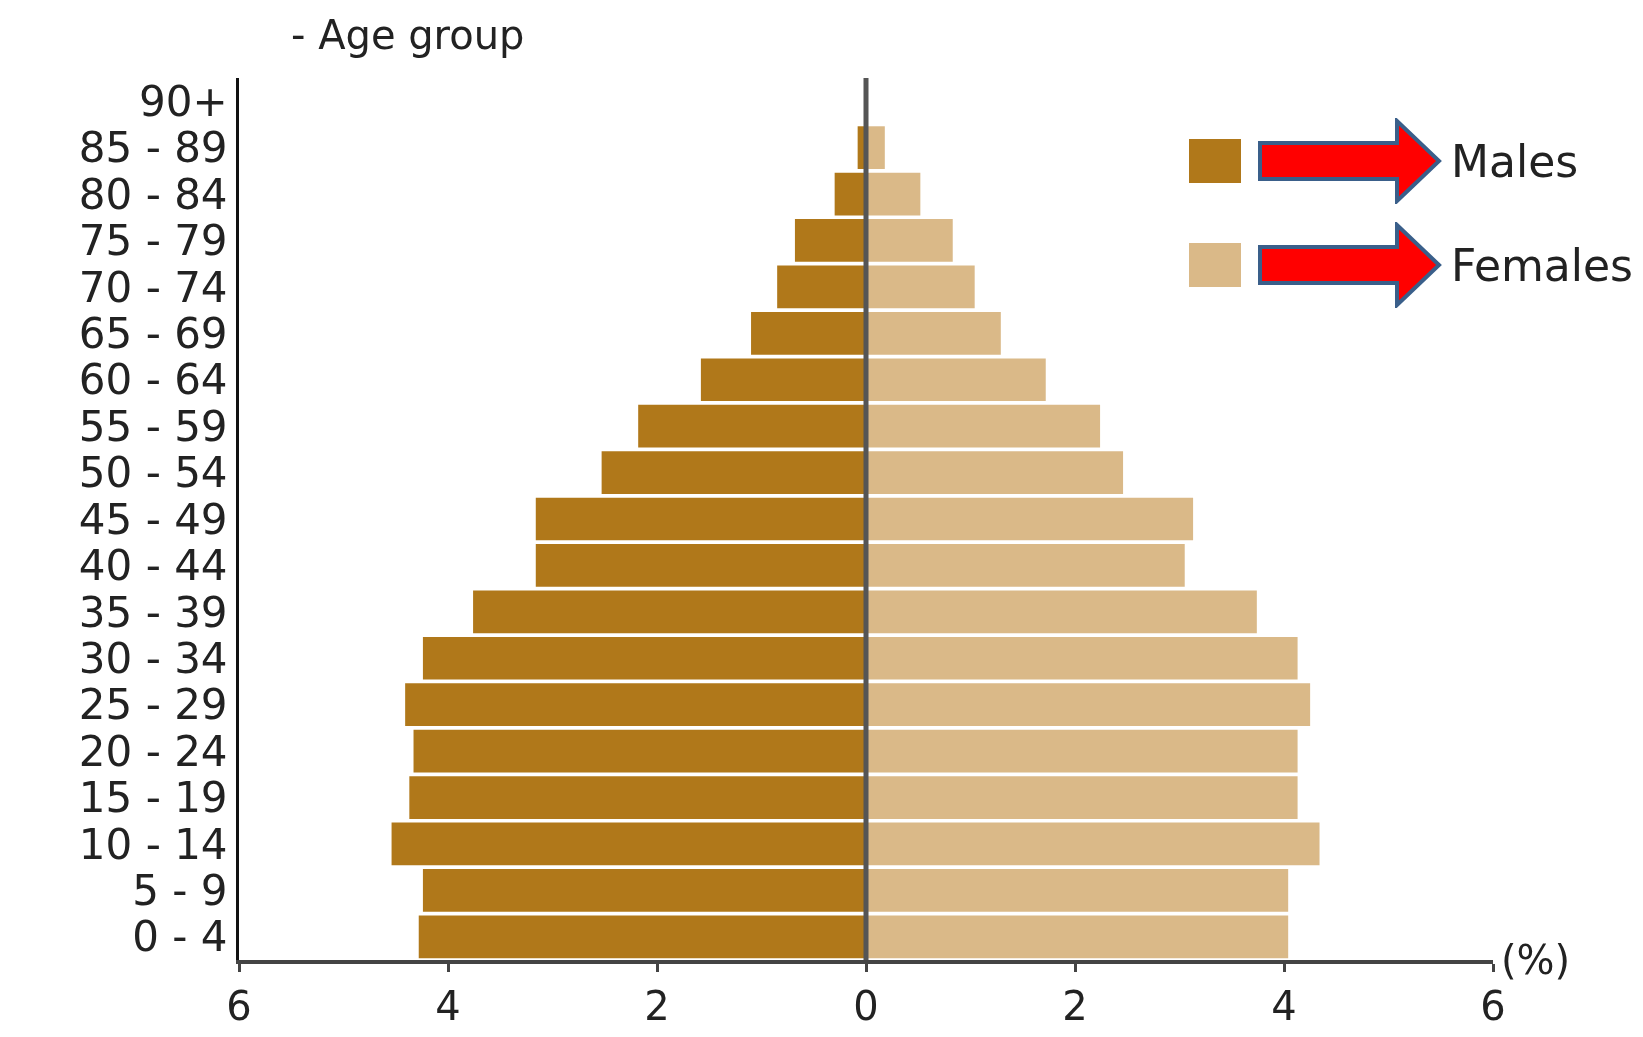  What do you see at coordinates (1536, 960) in the screenshot?
I see `x-axis-title: (%)` at bounding box center [1536, 960].